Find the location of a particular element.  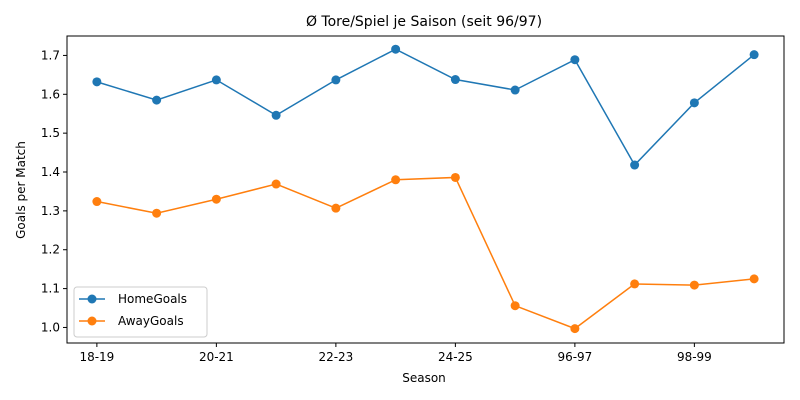

x-tick-label: 98-99 is located at coordinates (694, 357).